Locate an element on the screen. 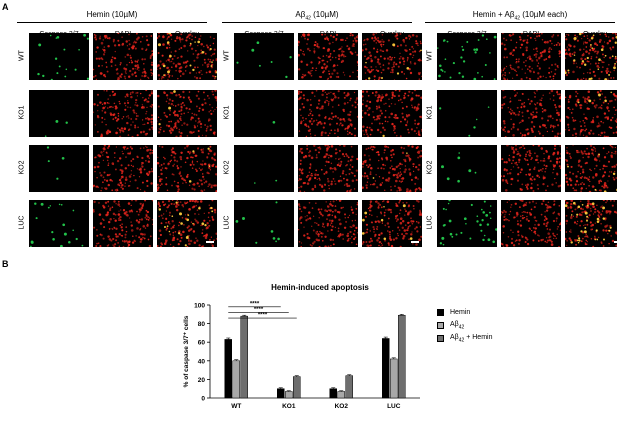 This screenshot has width=617, height=425. significance-label: **** is located at coordinates (263, 316).